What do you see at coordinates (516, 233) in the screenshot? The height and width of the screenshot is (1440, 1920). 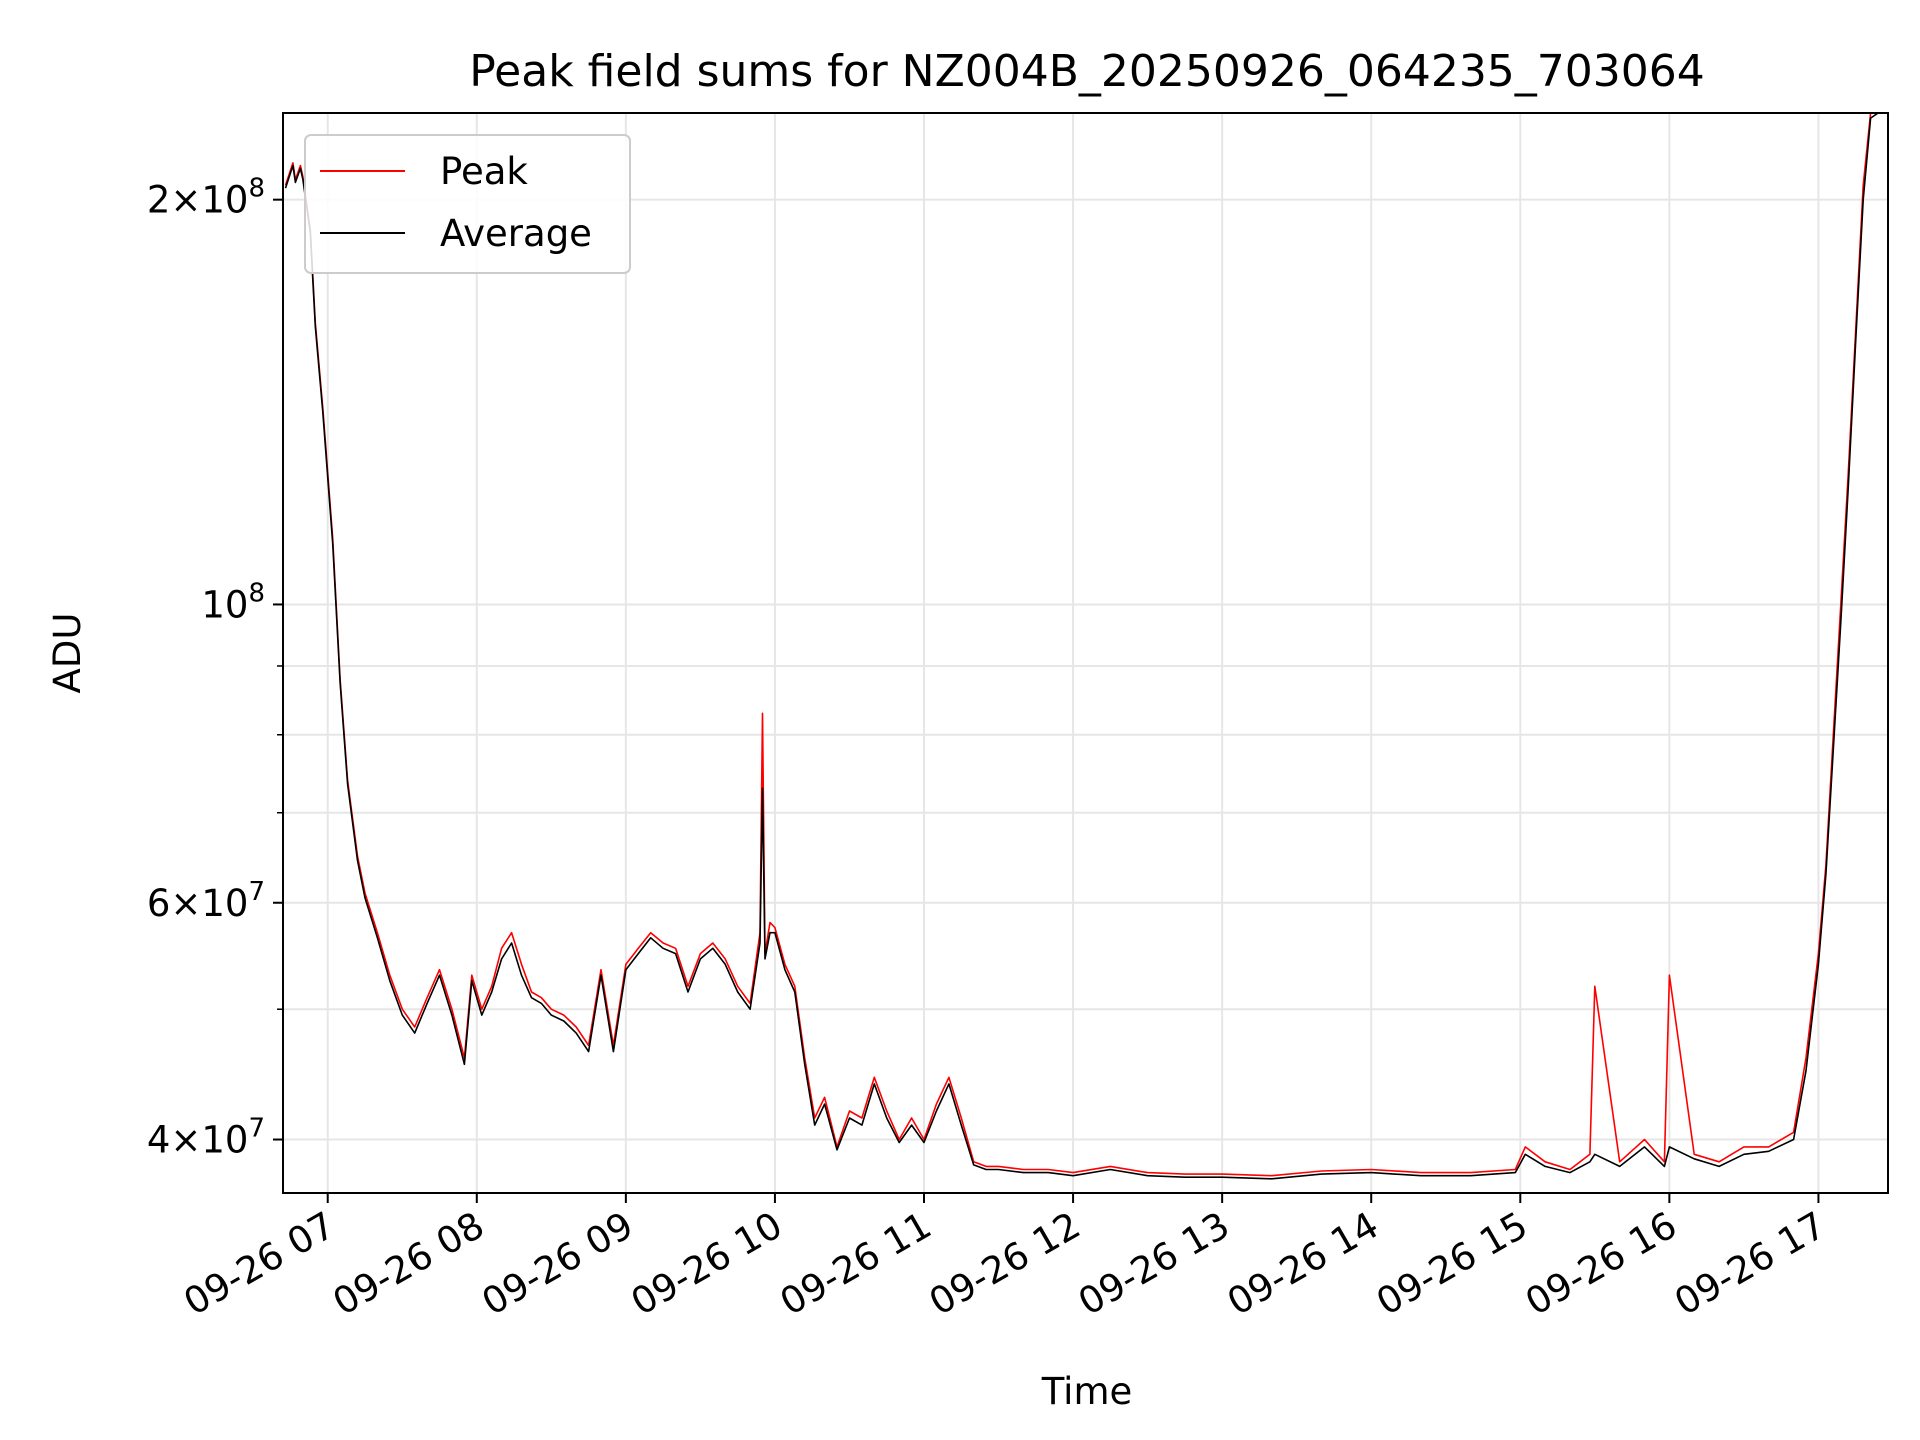 I see `legend-label-average: Average` at bounding box center [516, 233].